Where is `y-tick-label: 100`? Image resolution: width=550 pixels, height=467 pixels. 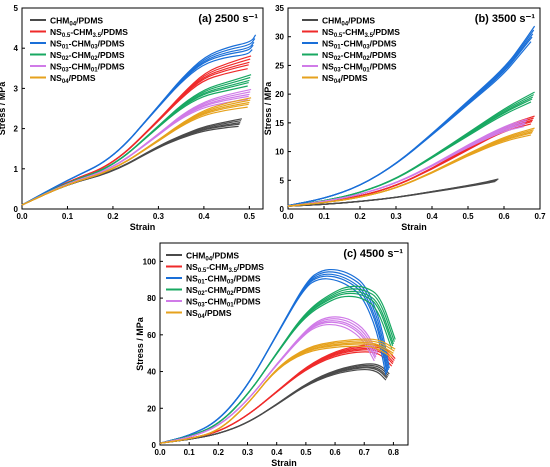
y-tick-label: 100 is located at coordinates (150, 261).